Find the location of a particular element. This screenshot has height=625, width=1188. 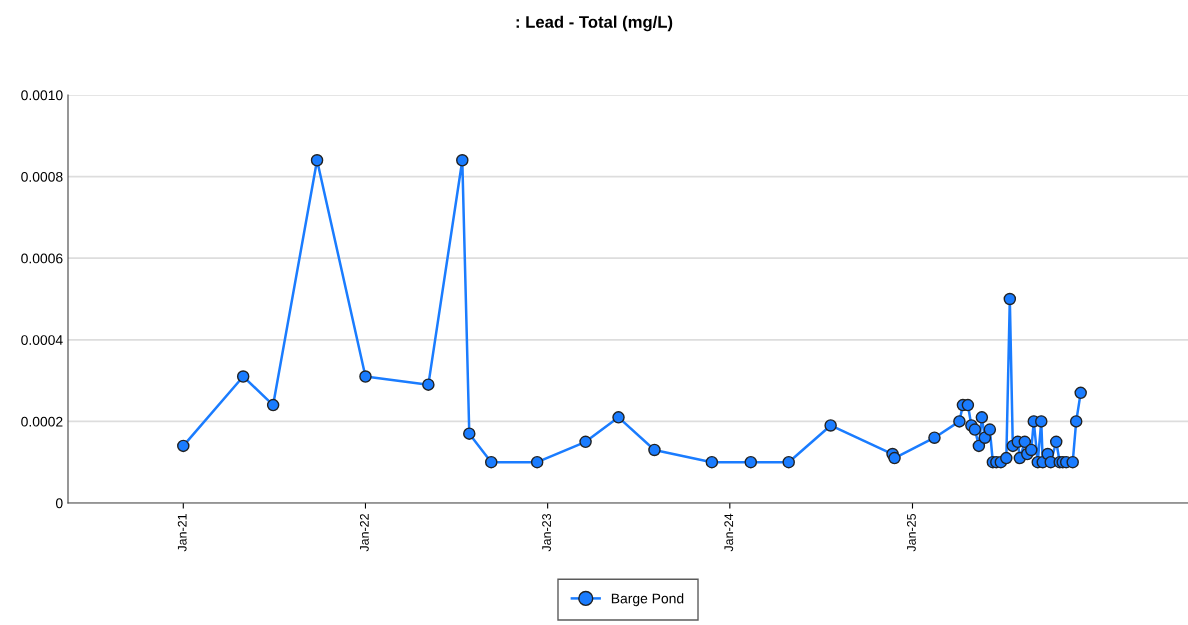

chart-title: : Lead - Total (mg/L) is located at coordinates (594, 23).